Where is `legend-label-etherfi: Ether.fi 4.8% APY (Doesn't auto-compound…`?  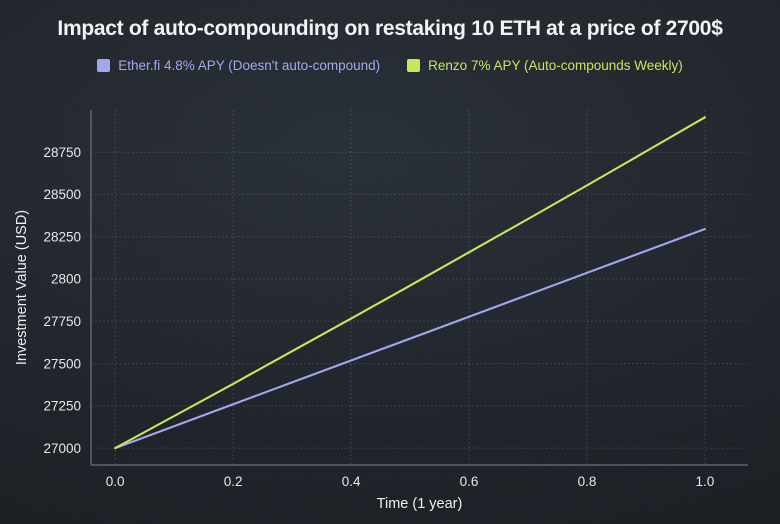 legend-label-etherfi: Ether.fi 4.8% APY (Doesn't auto-compound… is located at coordinates (249, 65).